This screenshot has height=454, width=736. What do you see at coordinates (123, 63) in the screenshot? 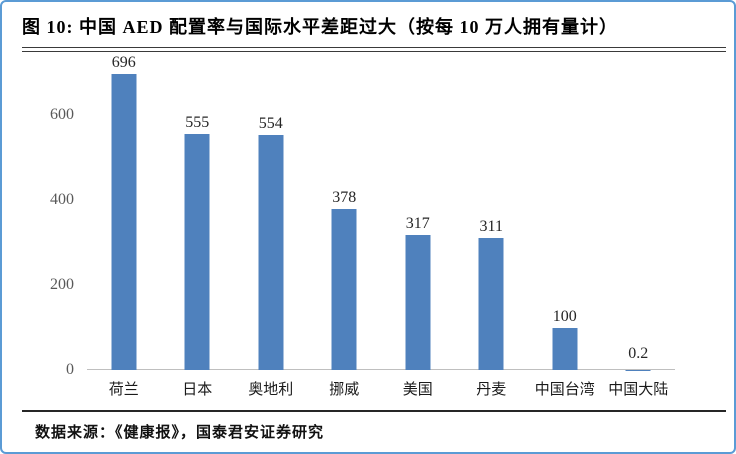
I see `bar-value-label: 696` at bounding box center [123, 63].